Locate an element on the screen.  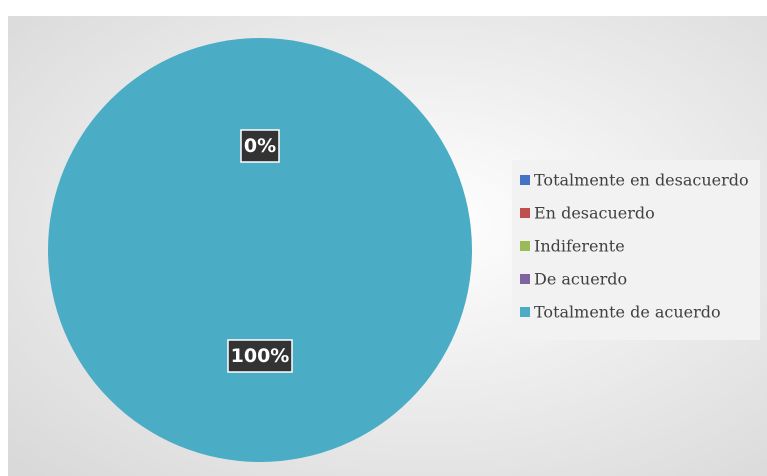
svg-text: 100% is located at coordinates (260, 356).